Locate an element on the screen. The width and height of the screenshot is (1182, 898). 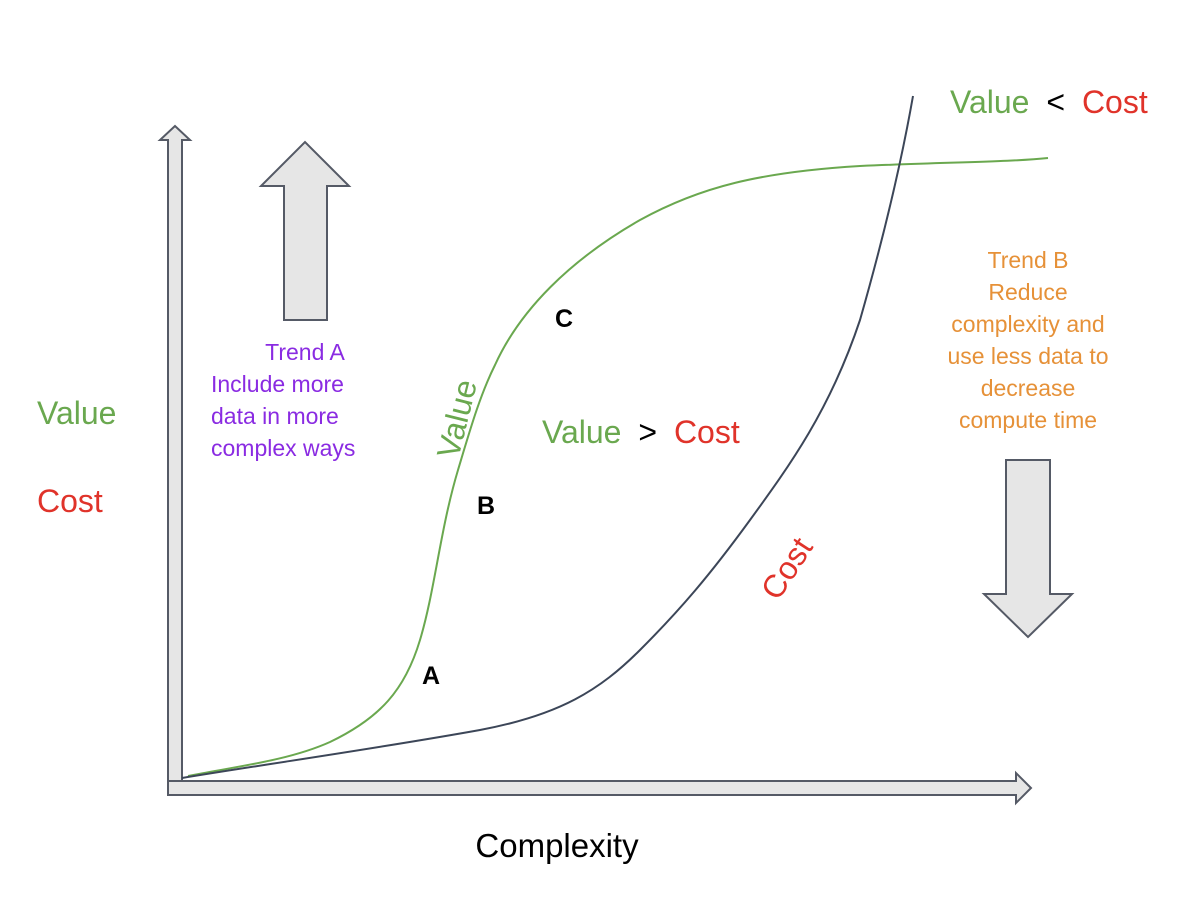
cost-curve-label: Cost is located at coordinates (787, 568).